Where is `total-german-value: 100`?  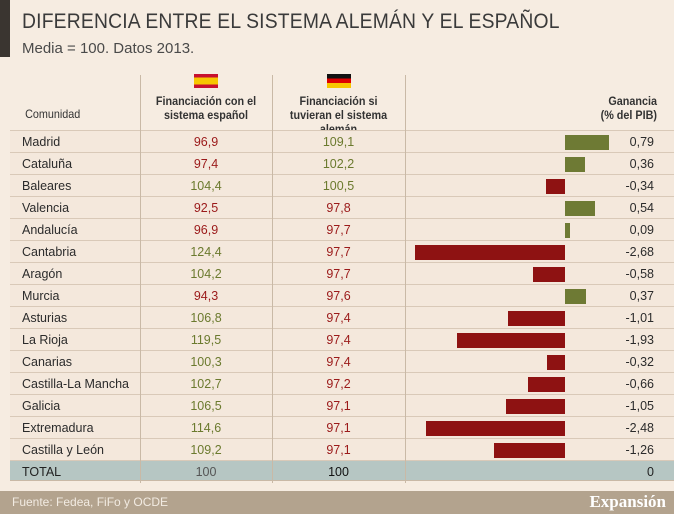 total-german-value: 100 is located at coordinates (338, 472).